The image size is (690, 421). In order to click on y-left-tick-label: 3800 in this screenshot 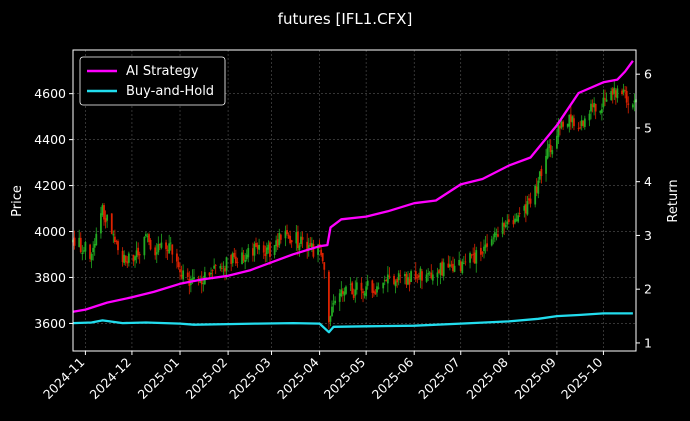, I will do `click(50, 277)`.